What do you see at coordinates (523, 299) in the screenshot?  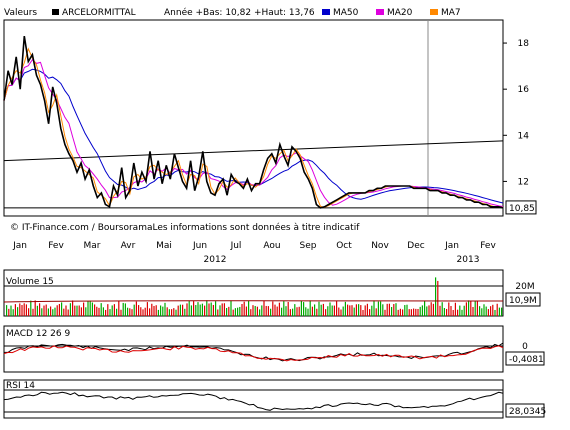 I see `volume-last-box` at bounding box center [523, 299].